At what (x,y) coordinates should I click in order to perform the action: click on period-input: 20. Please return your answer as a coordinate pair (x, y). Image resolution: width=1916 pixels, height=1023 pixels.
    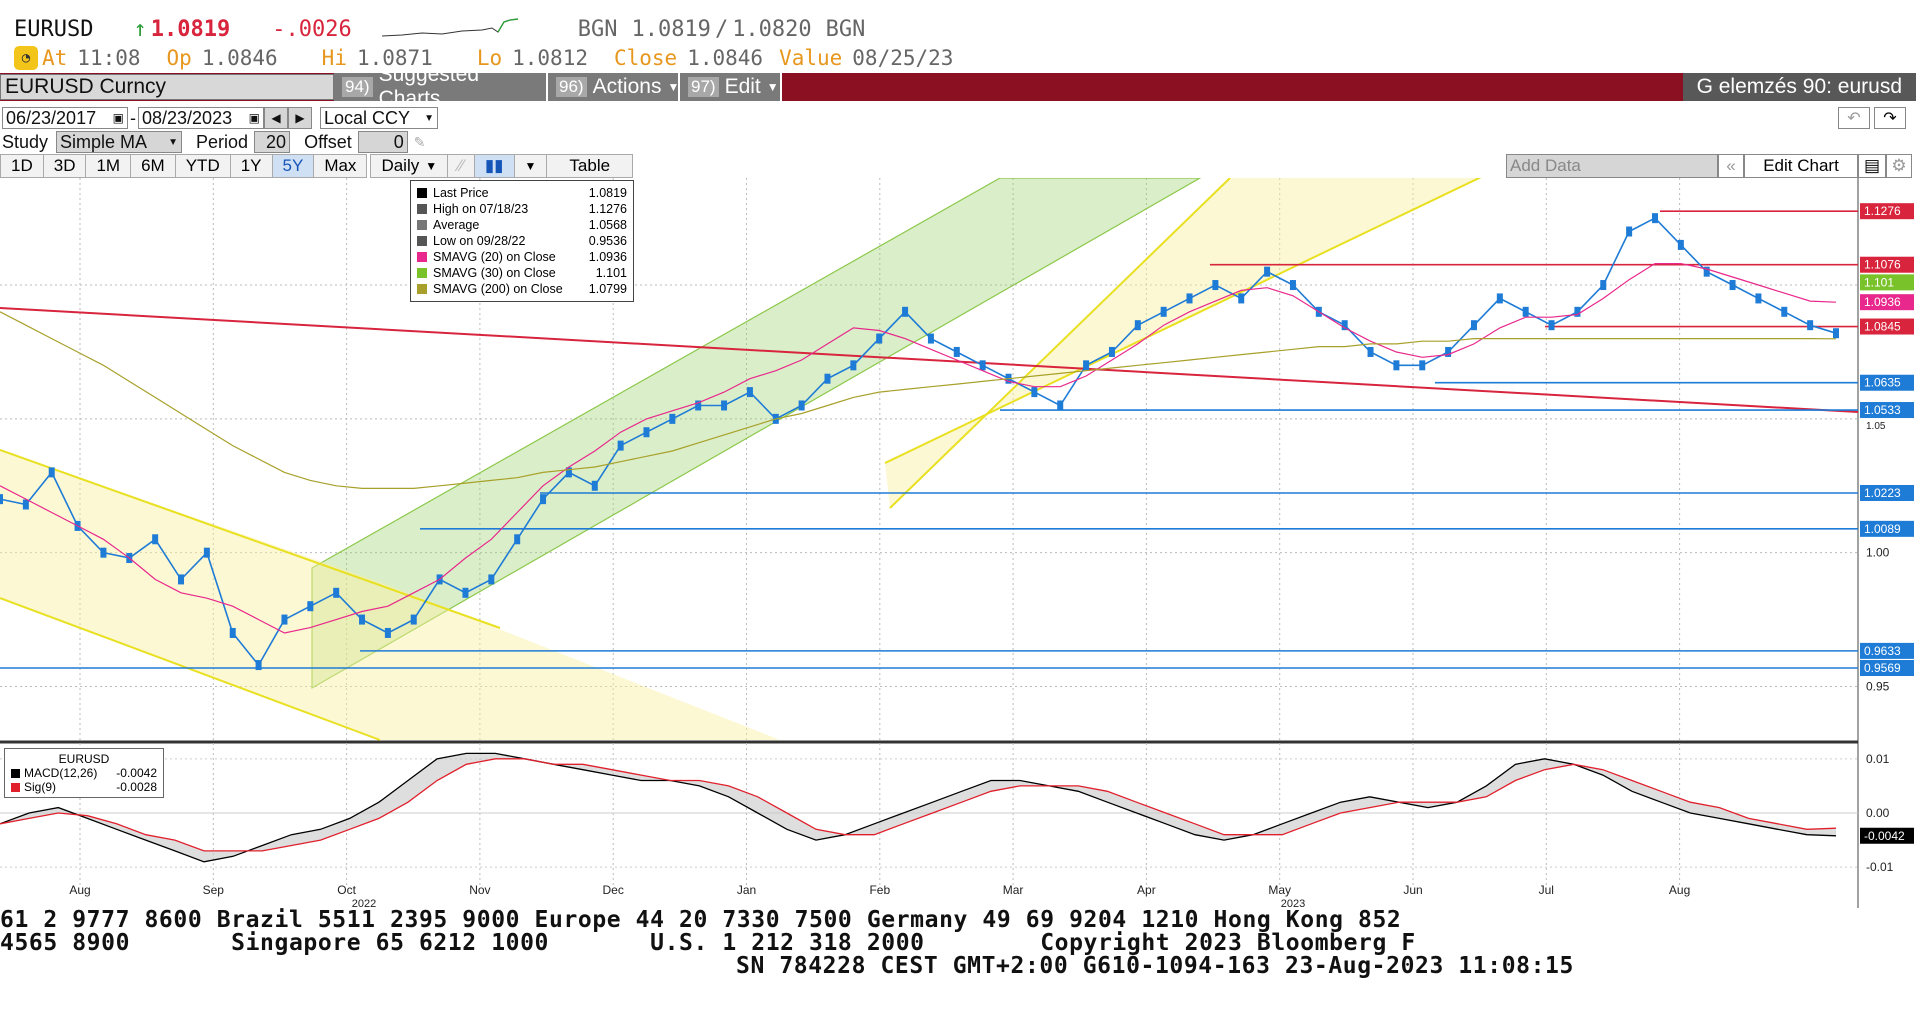
    Looking at the image, I should click on (272, 142).